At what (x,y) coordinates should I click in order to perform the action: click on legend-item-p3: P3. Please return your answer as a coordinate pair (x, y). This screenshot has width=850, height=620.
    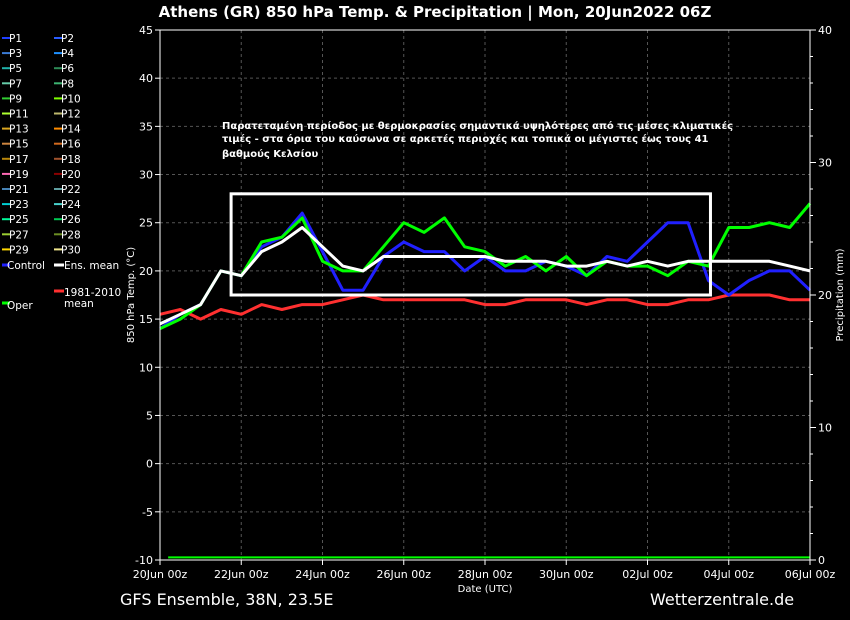
    Looking at the image, I should click on (15, 54).